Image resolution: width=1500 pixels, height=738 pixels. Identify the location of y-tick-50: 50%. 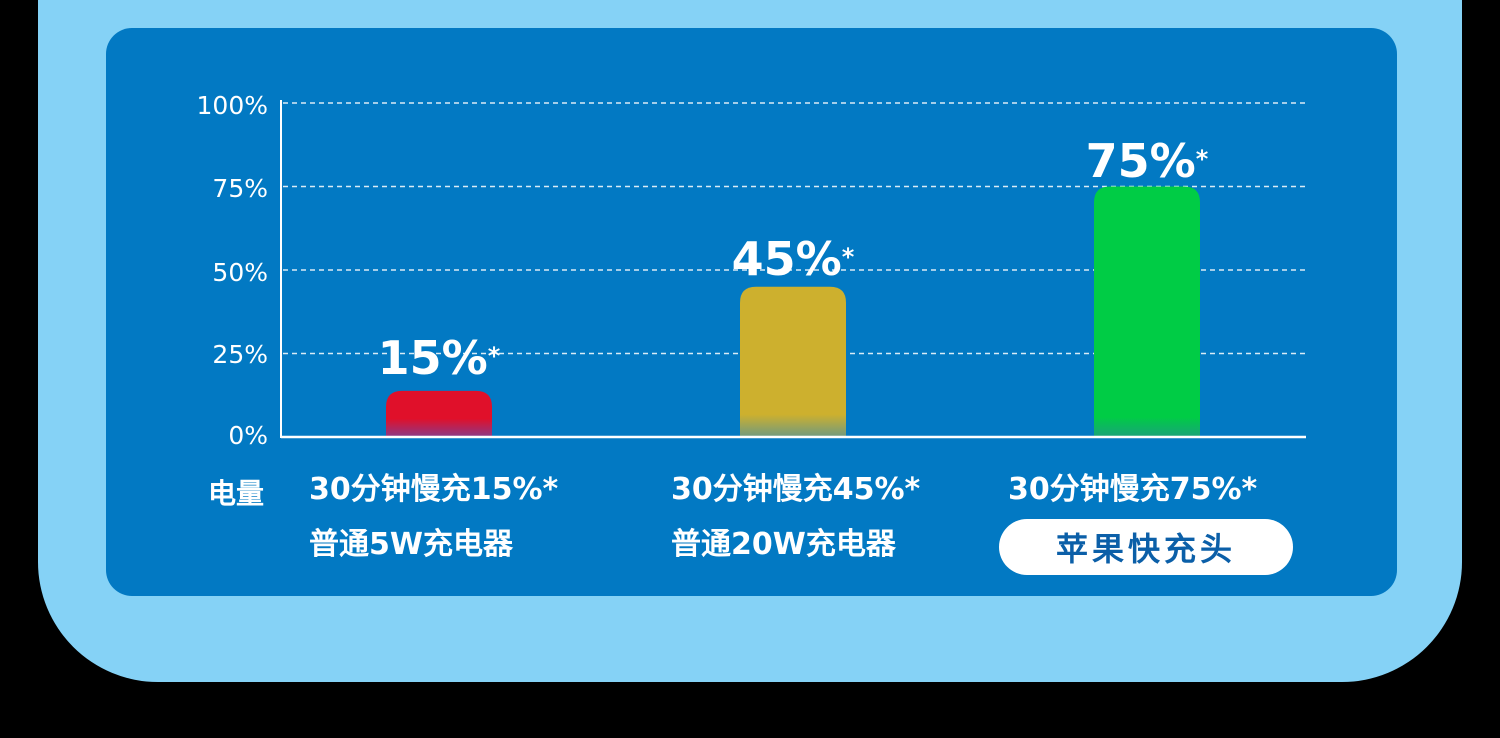
(240, 272).